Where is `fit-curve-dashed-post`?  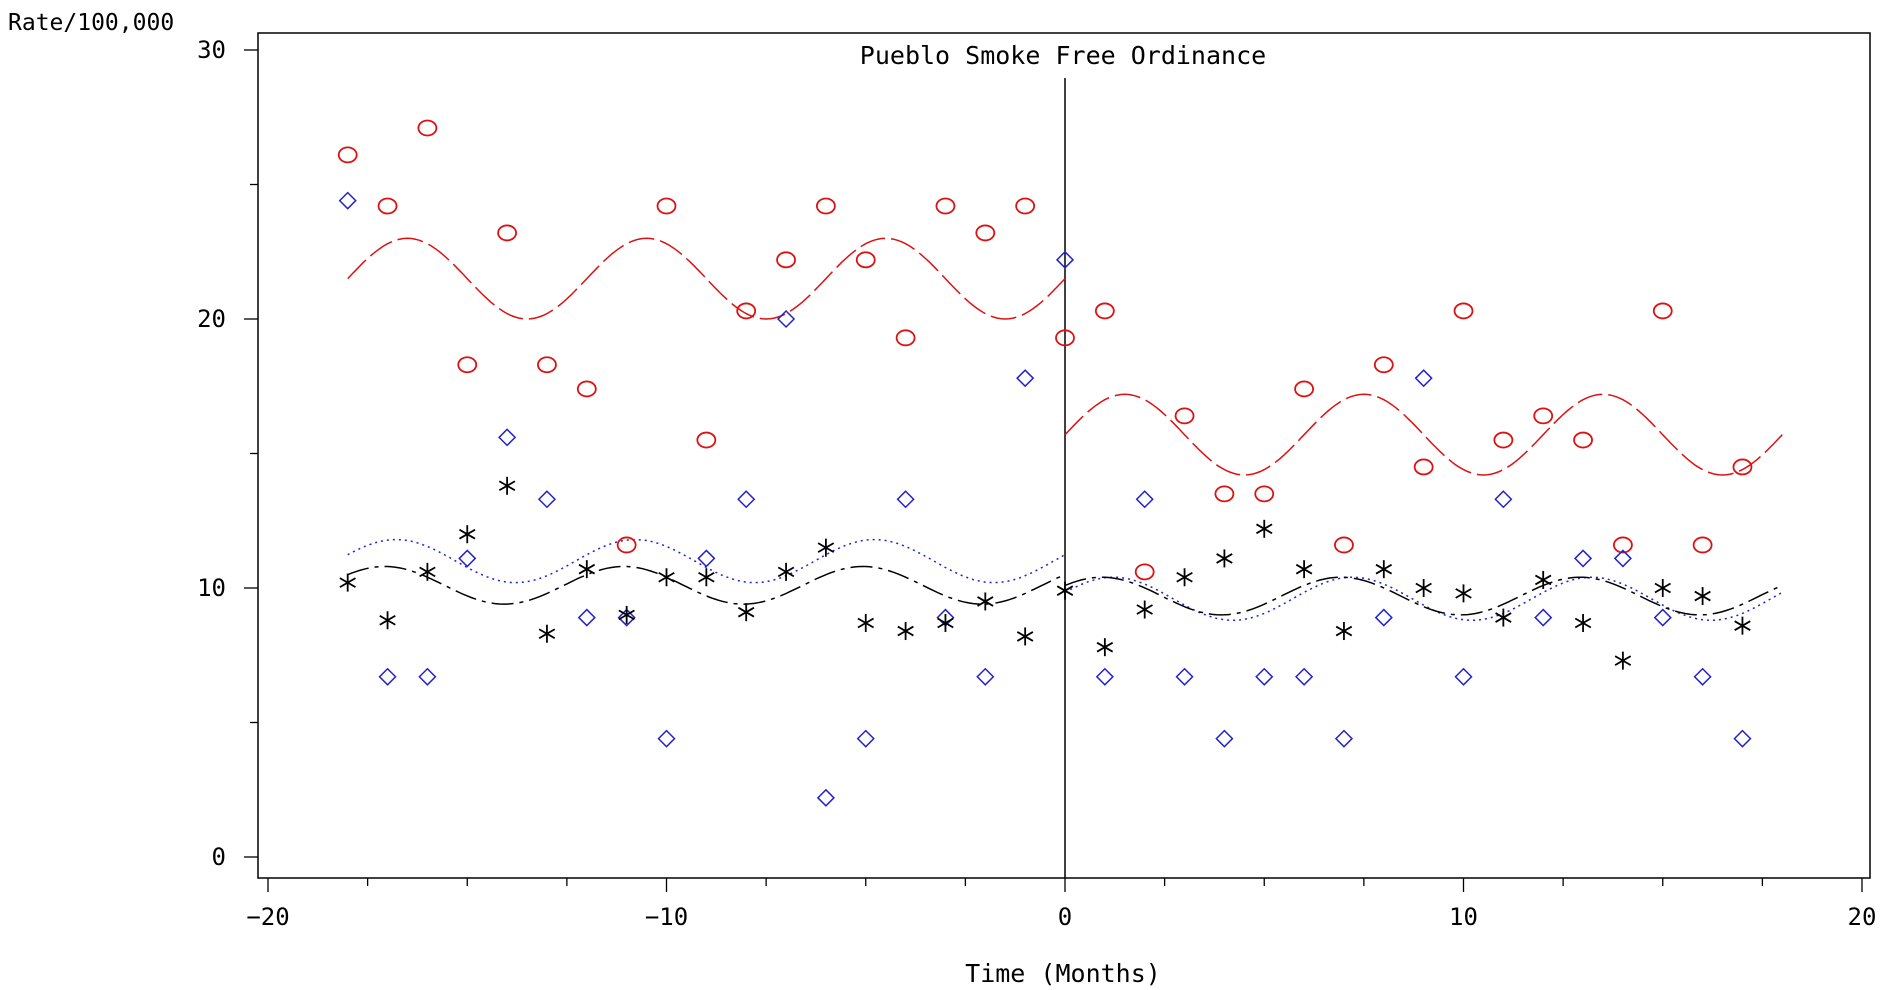 fit-curve-dashed-post is located at coordinates (1423, 434).